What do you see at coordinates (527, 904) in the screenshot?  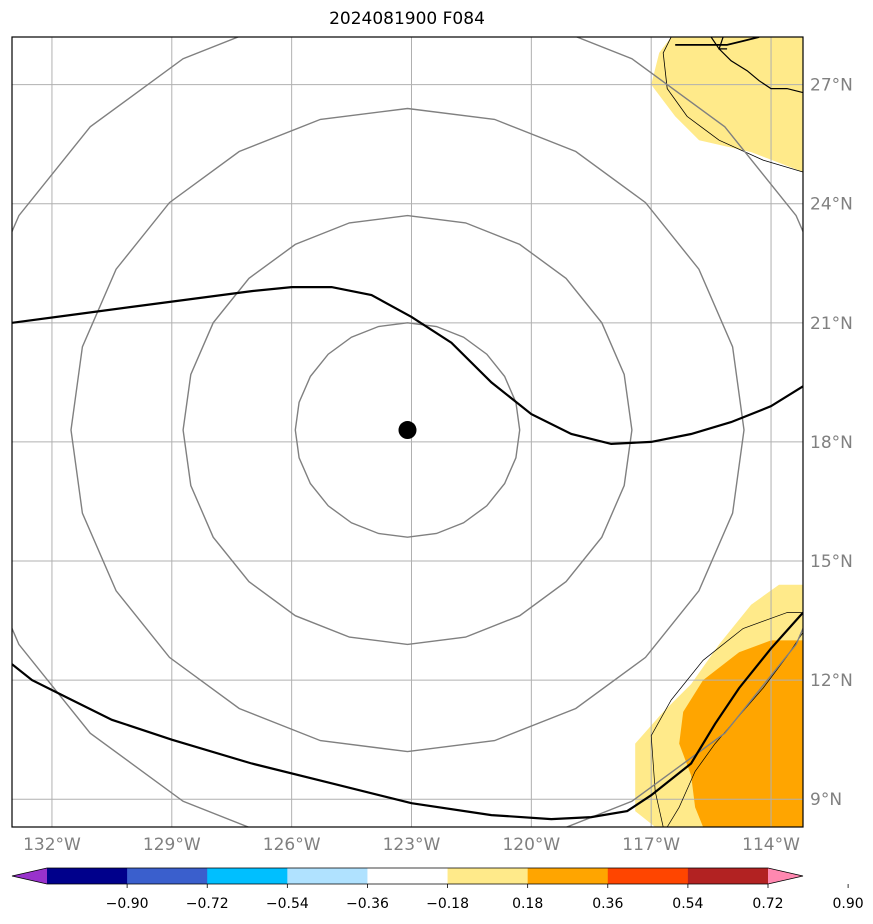 I see `colorbar-tick-label: 0.18` at bounding box center [527, 904].